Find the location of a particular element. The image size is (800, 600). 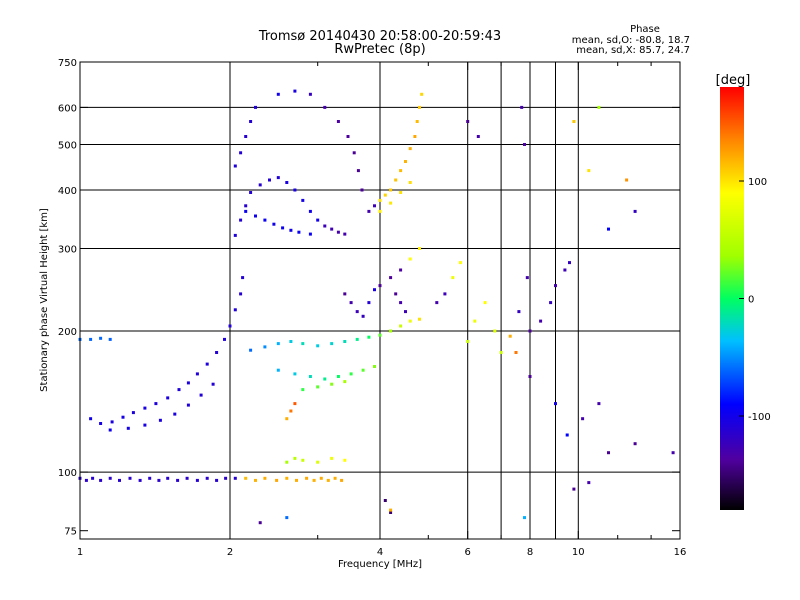

y-tick-label: 500 is located at coordinates (67, 146).